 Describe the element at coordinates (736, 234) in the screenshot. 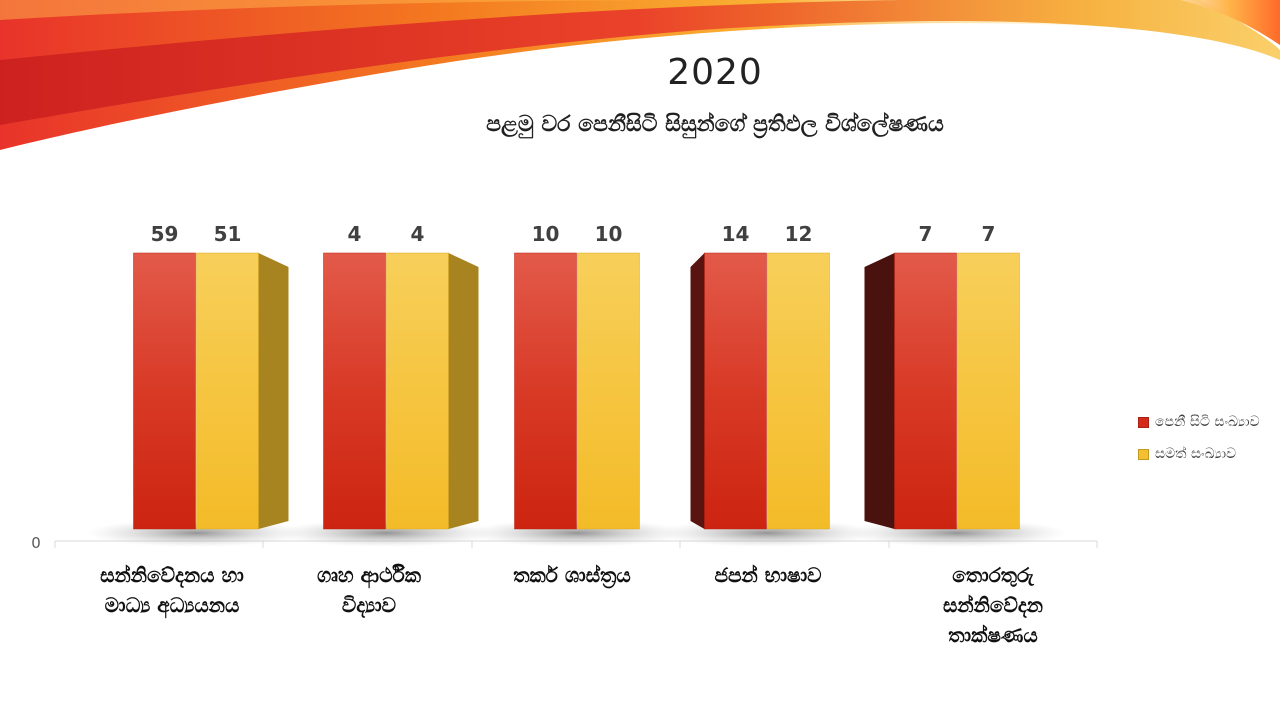

I see `data-label-appeared: 14` at that location.